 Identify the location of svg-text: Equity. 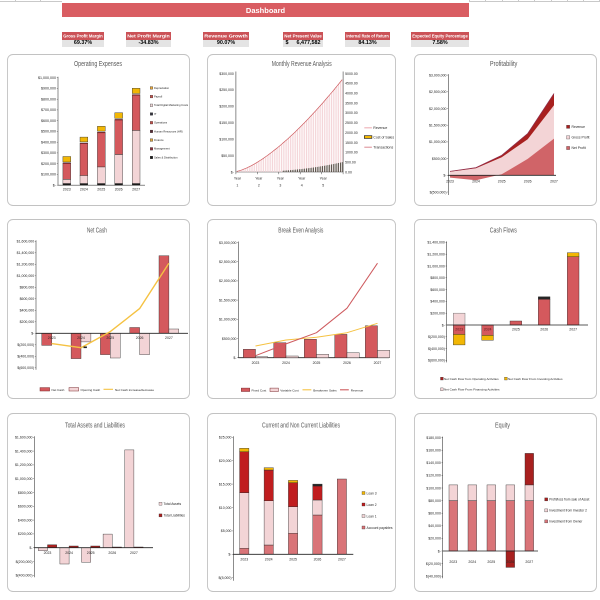
(502, 425).